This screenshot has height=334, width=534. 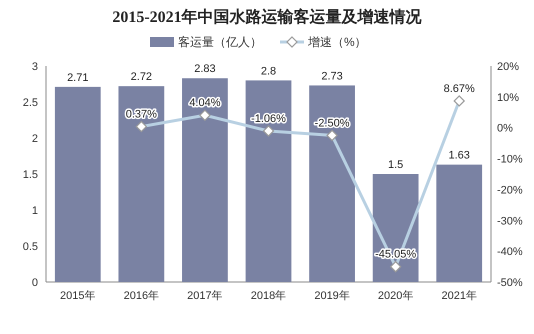 I want to click on x-tick-label: 2017年, so click(x=205, y=296).